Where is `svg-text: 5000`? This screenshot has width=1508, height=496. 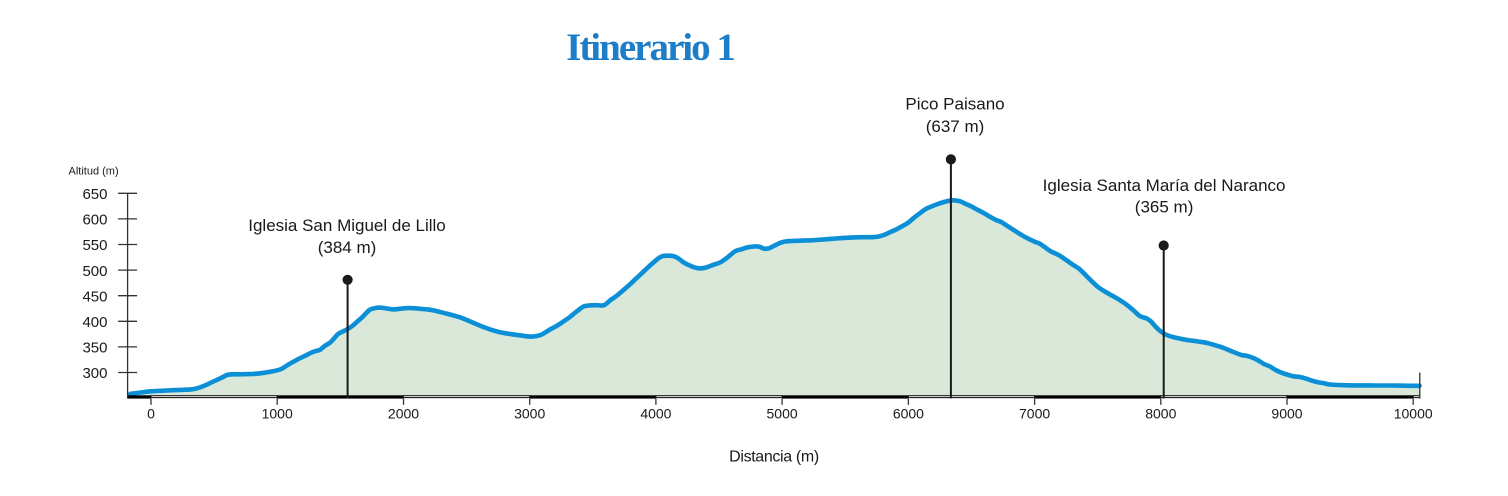
svg-text: 5000 is located at coordinates (782, 414).